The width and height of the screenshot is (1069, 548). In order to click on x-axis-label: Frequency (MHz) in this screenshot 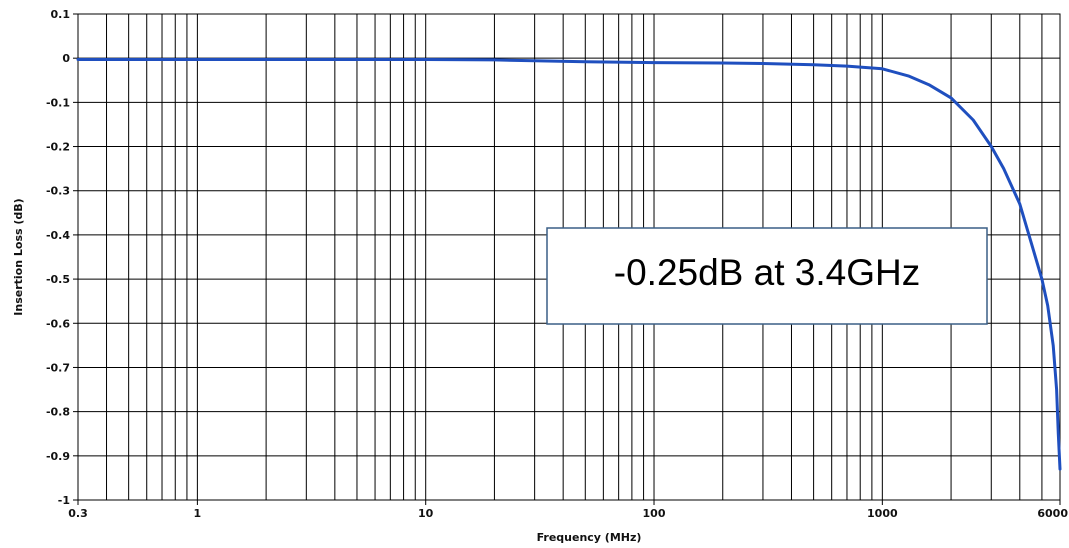, I will do `click(589, 537)`.